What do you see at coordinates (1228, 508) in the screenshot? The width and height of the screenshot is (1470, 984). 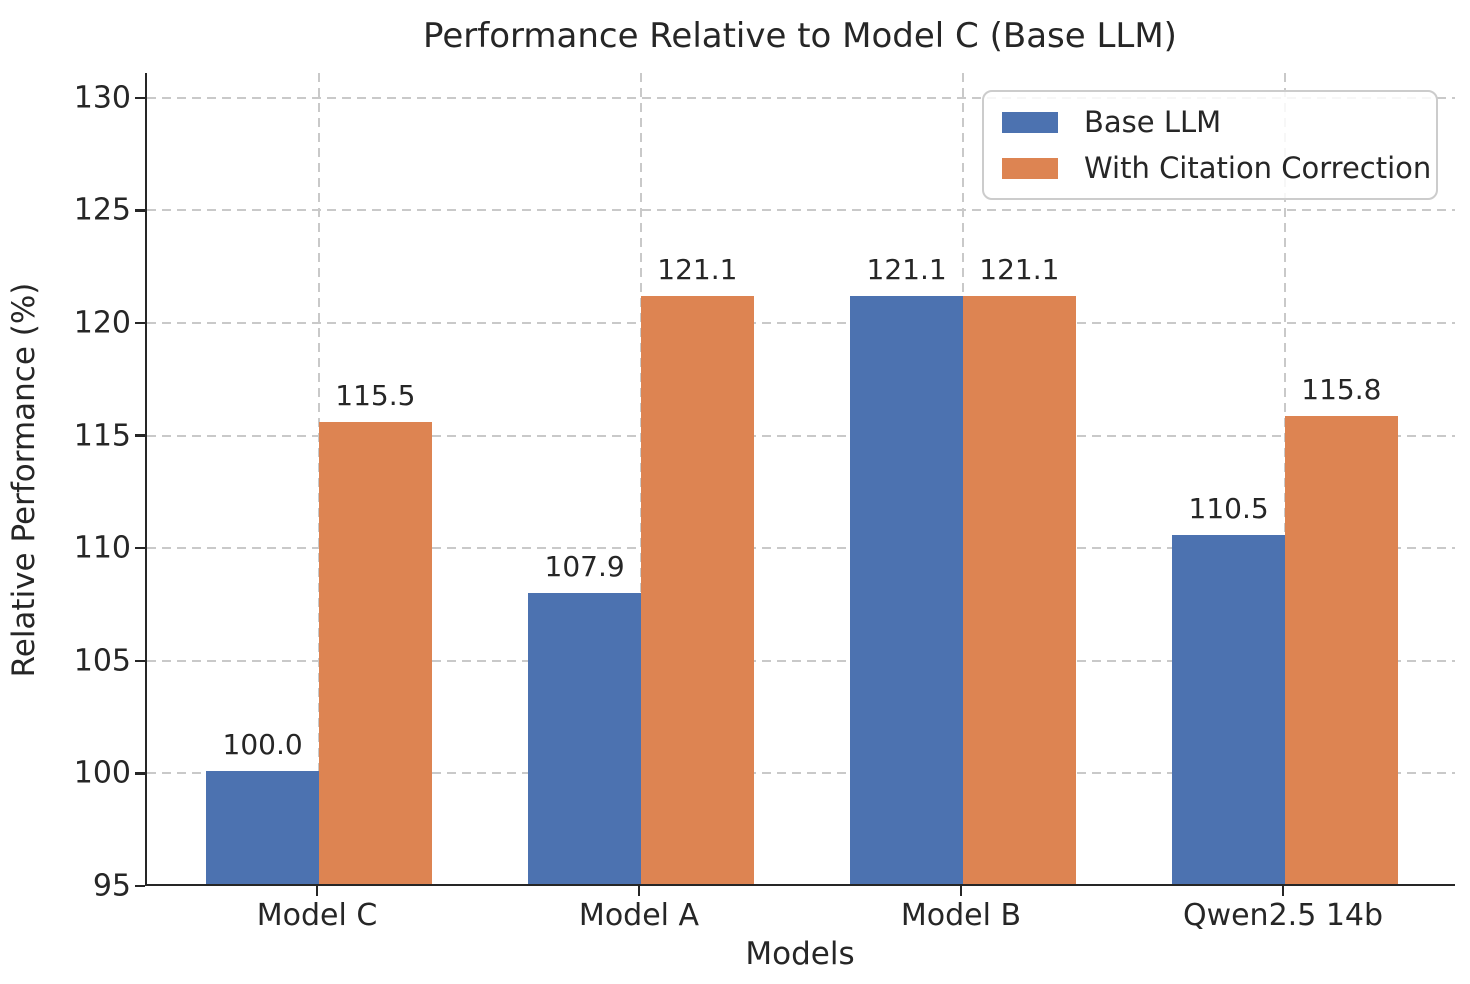 I see `bar-value-base-llm-qwen2-5-14b: 110.5` at bounding box center [1228, 508].